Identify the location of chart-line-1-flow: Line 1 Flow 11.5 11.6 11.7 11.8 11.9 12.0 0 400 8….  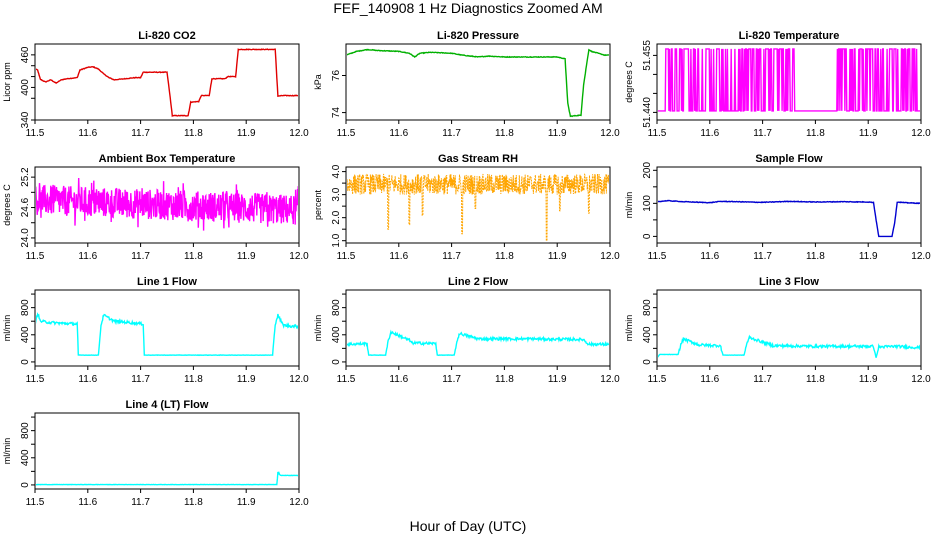
(155, 330).